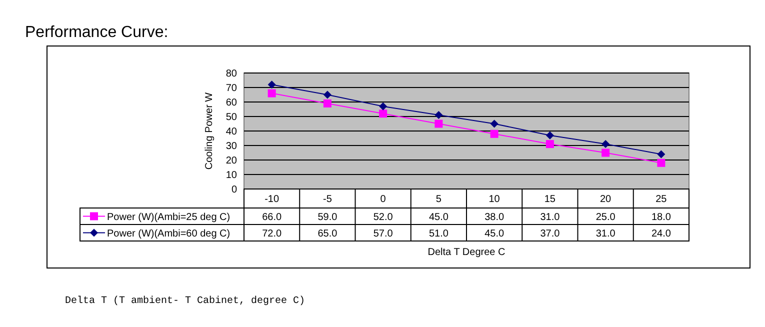 The image size is (765, 327). I want to click on data-label: 52.0, so click(383, 217).